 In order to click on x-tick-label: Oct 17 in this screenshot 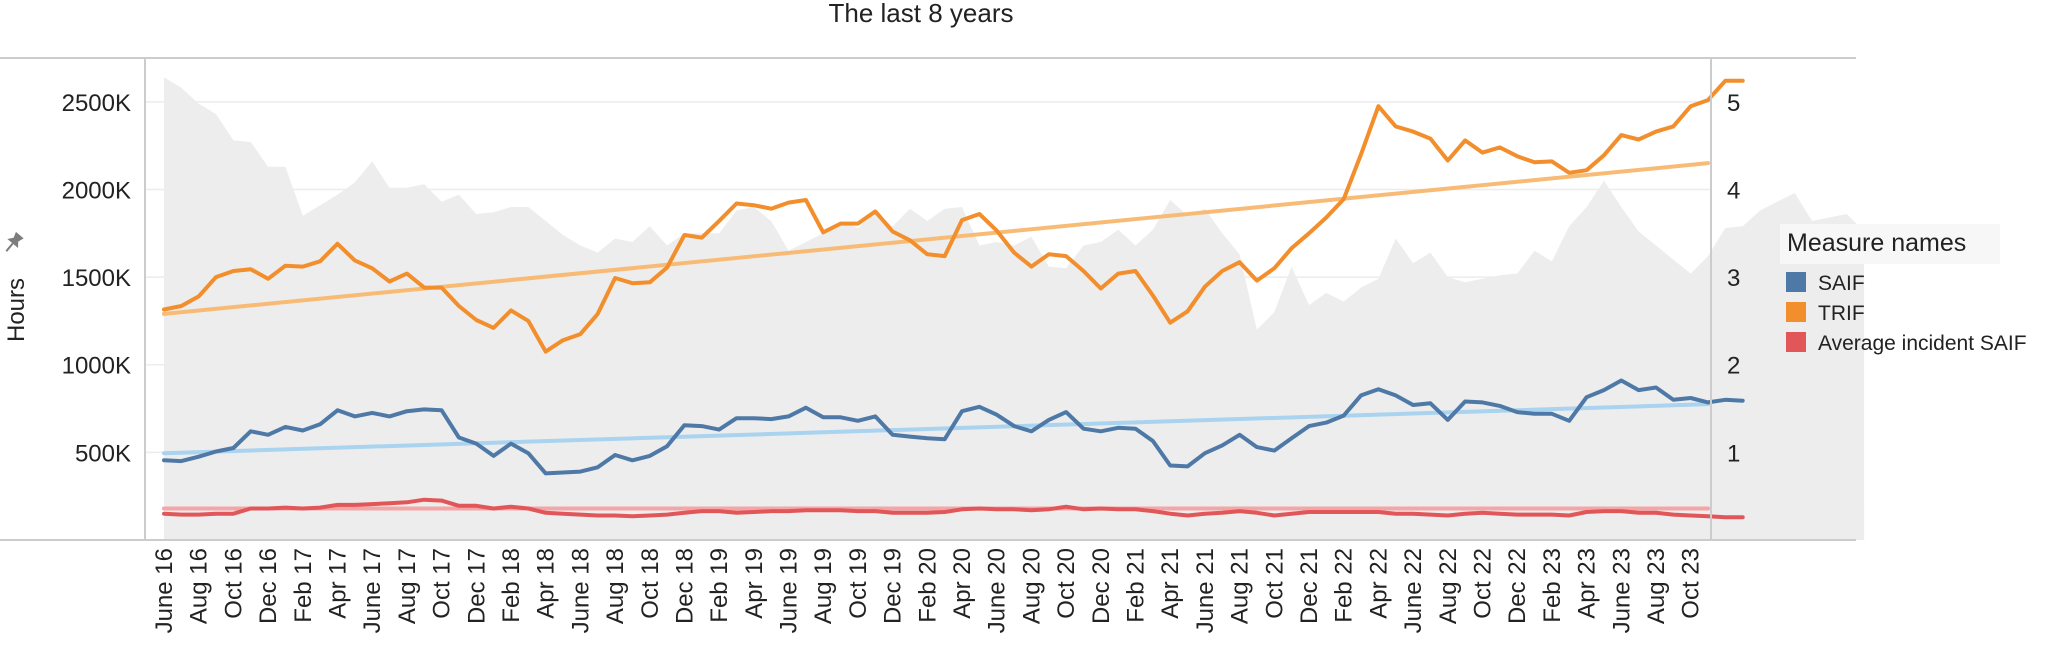, I will do `click(442, 583)`.